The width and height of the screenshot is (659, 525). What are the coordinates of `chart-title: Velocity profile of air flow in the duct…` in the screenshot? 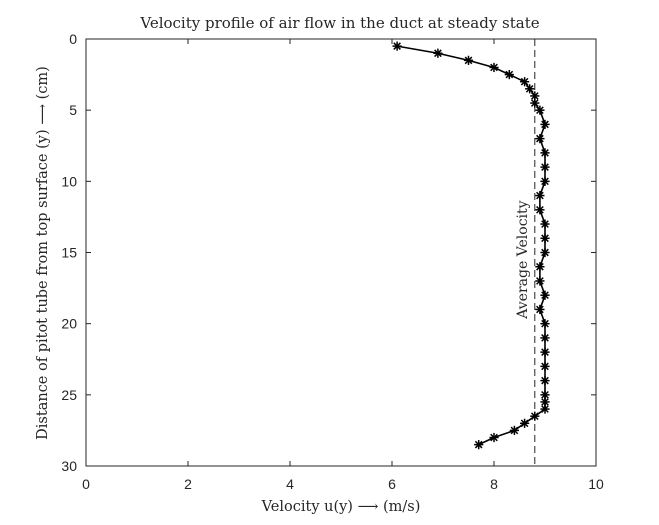 It's located at (339, 23).